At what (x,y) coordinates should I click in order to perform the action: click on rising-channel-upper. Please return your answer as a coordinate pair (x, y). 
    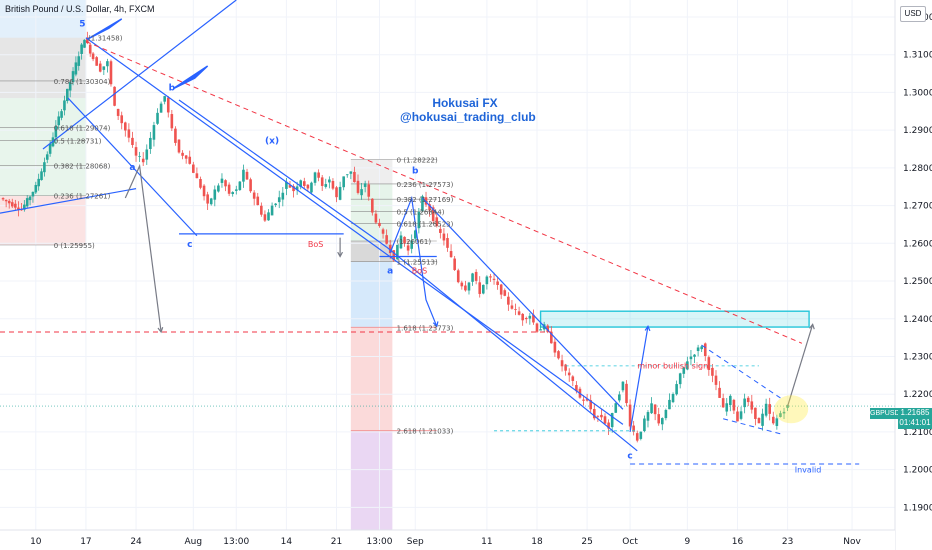
    Looking at the image, I should click on (139, 75).